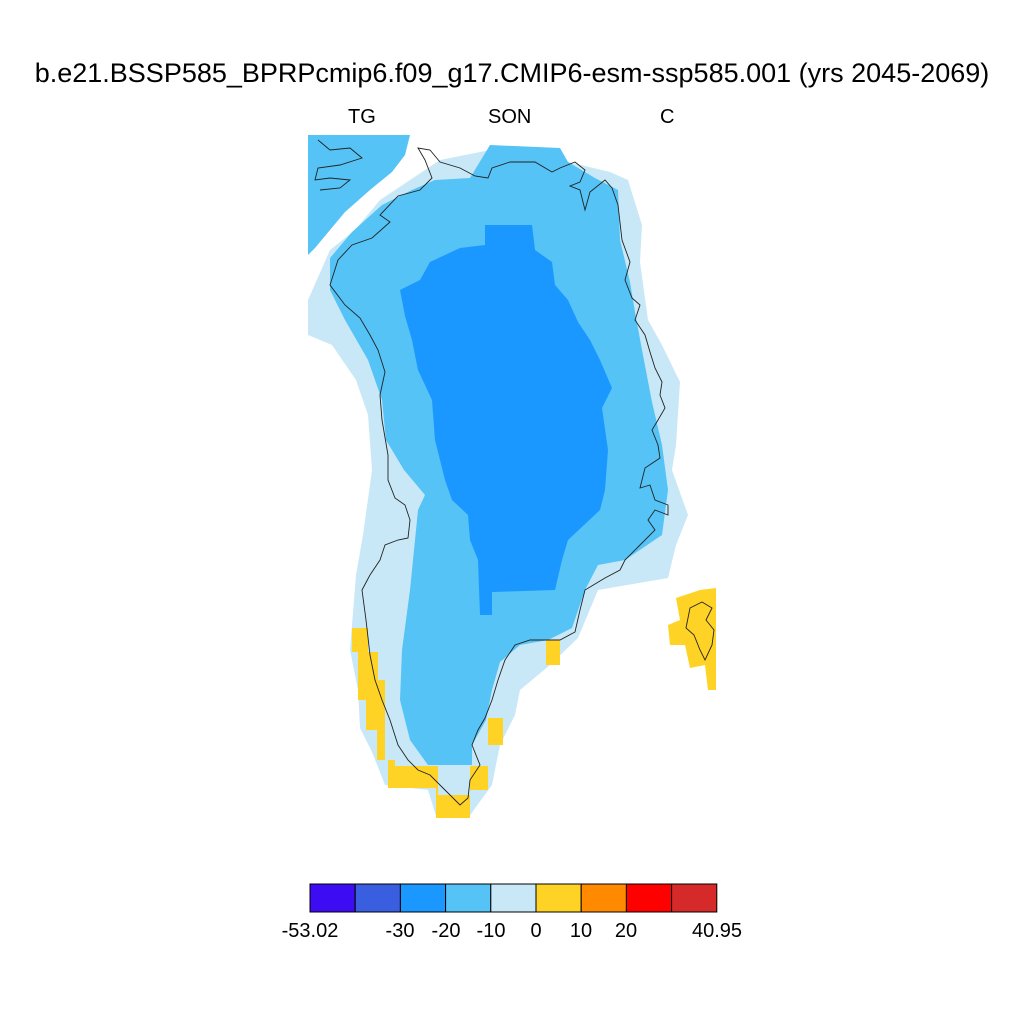 The image size is (1024, 1024). I want to click on colorbar-tick-label: 10, so click(581, 931).